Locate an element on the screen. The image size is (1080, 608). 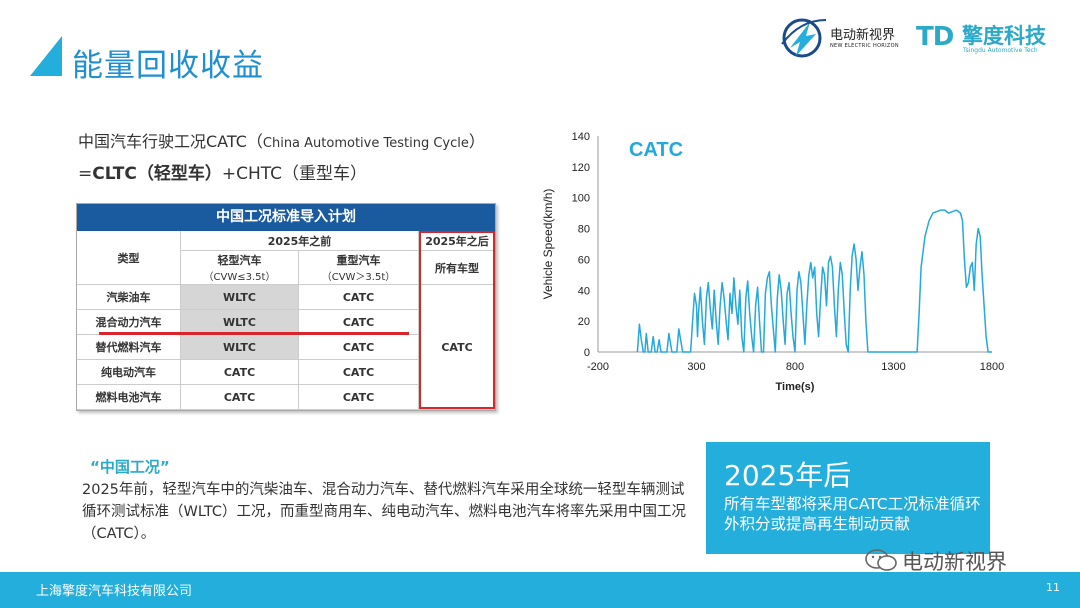
y-axis-label: Vehicle Speed(km/h) is located at coordinates (548, 244).